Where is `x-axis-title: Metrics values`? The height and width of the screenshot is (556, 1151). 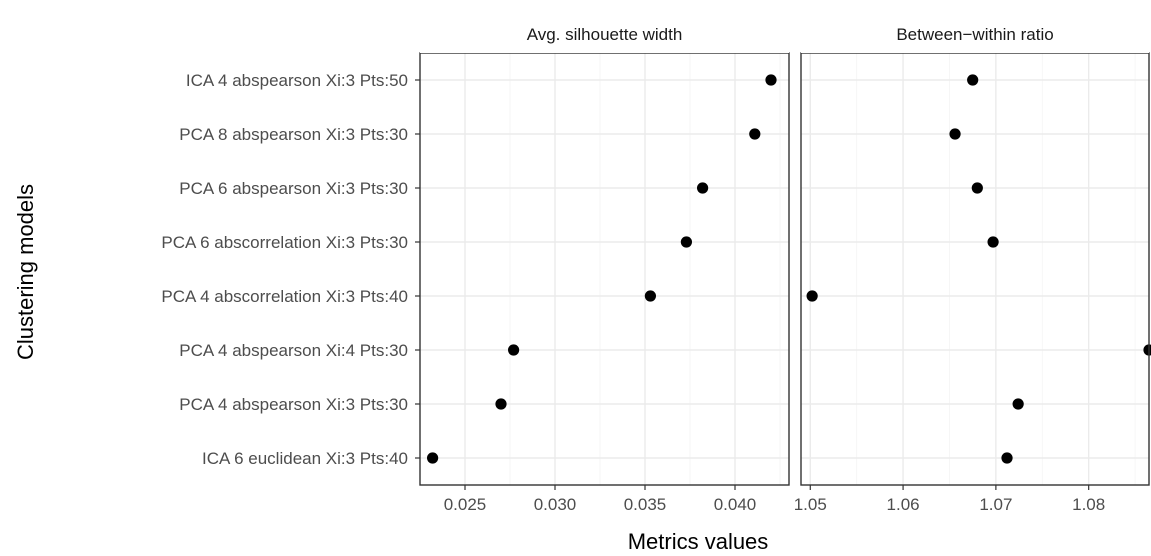
x-axis-title: Metrics values is located at coordinates (698, 541).